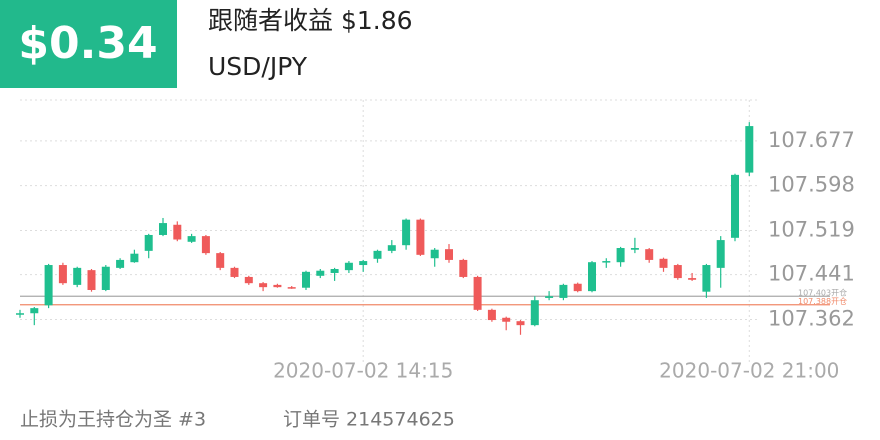 The height and width of the screenshot is (440, 880). What do you see at coordinates (369, 420) in the screenshot?
I see `order-number: 订单号 214574625` at bounding box center [369, 420].